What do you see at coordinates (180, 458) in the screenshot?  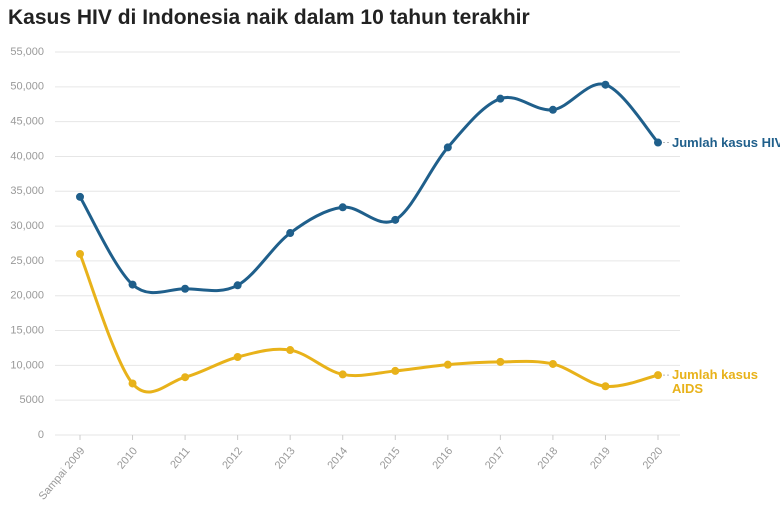 I see `x-tick-label: 2011` at bounding box center [180, 458].